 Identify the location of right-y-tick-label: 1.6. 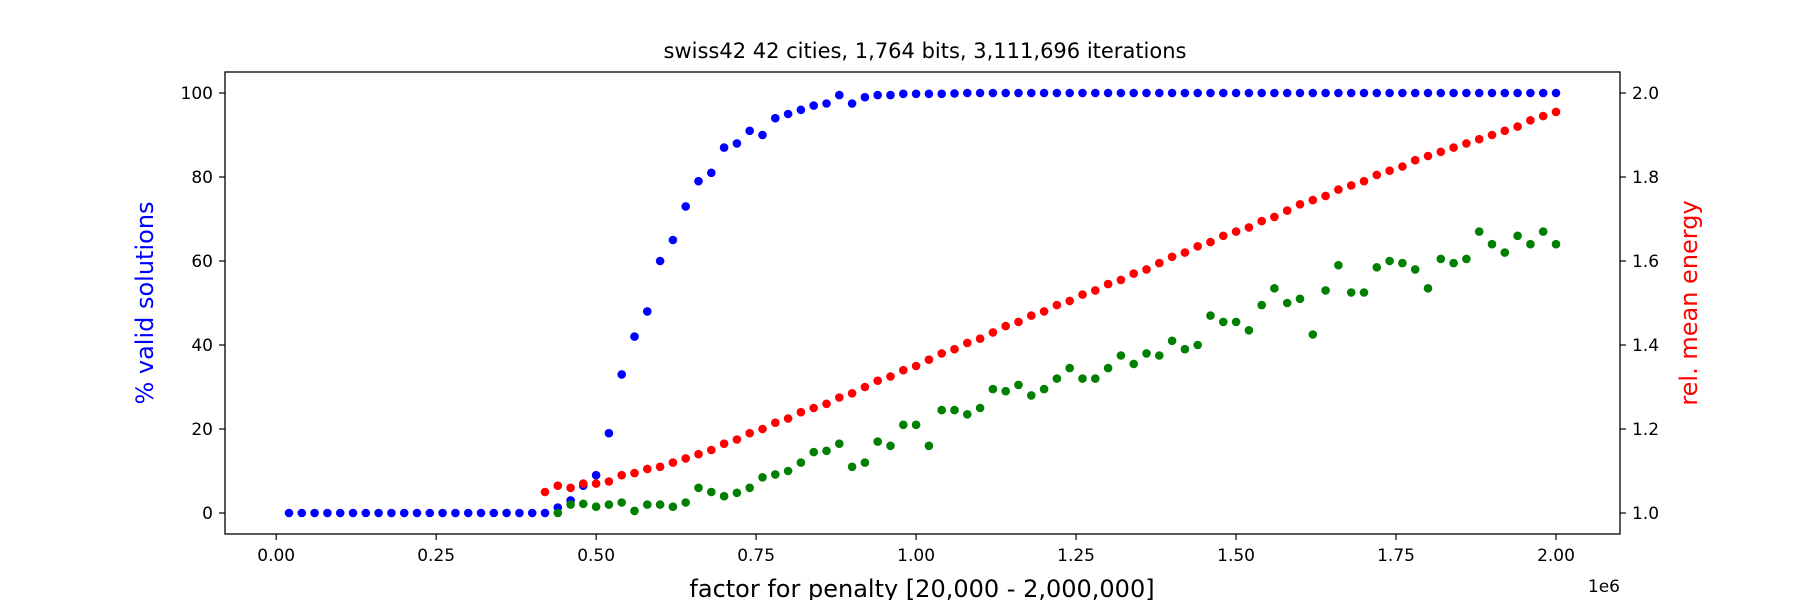
(1645, 262).